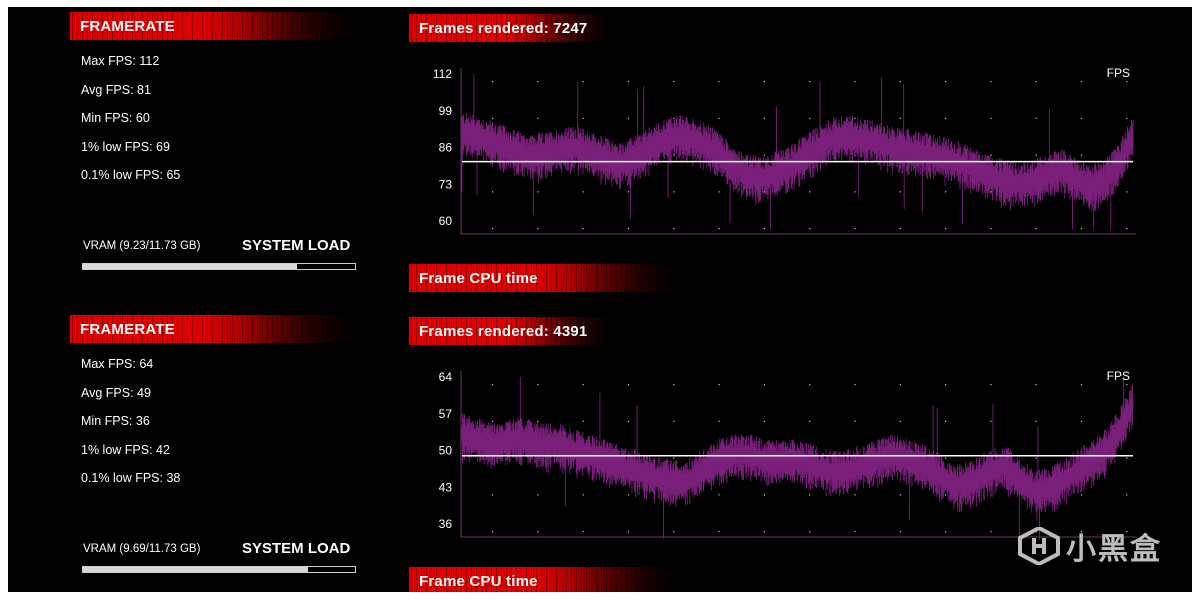  I want to click on max-fps: Max FPS: 64, so click(117, 364).